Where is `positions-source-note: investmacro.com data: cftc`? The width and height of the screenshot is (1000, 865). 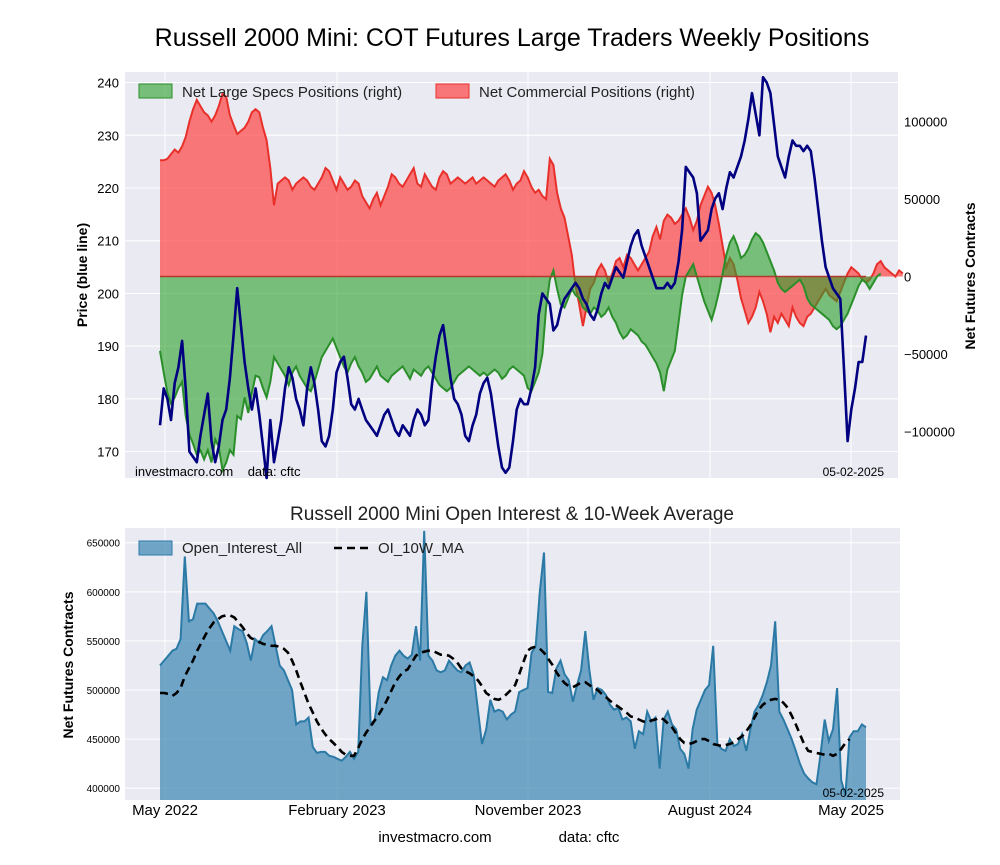
positions-source-note: investmacro.com data: cftc is located at coordinates (218, 471).